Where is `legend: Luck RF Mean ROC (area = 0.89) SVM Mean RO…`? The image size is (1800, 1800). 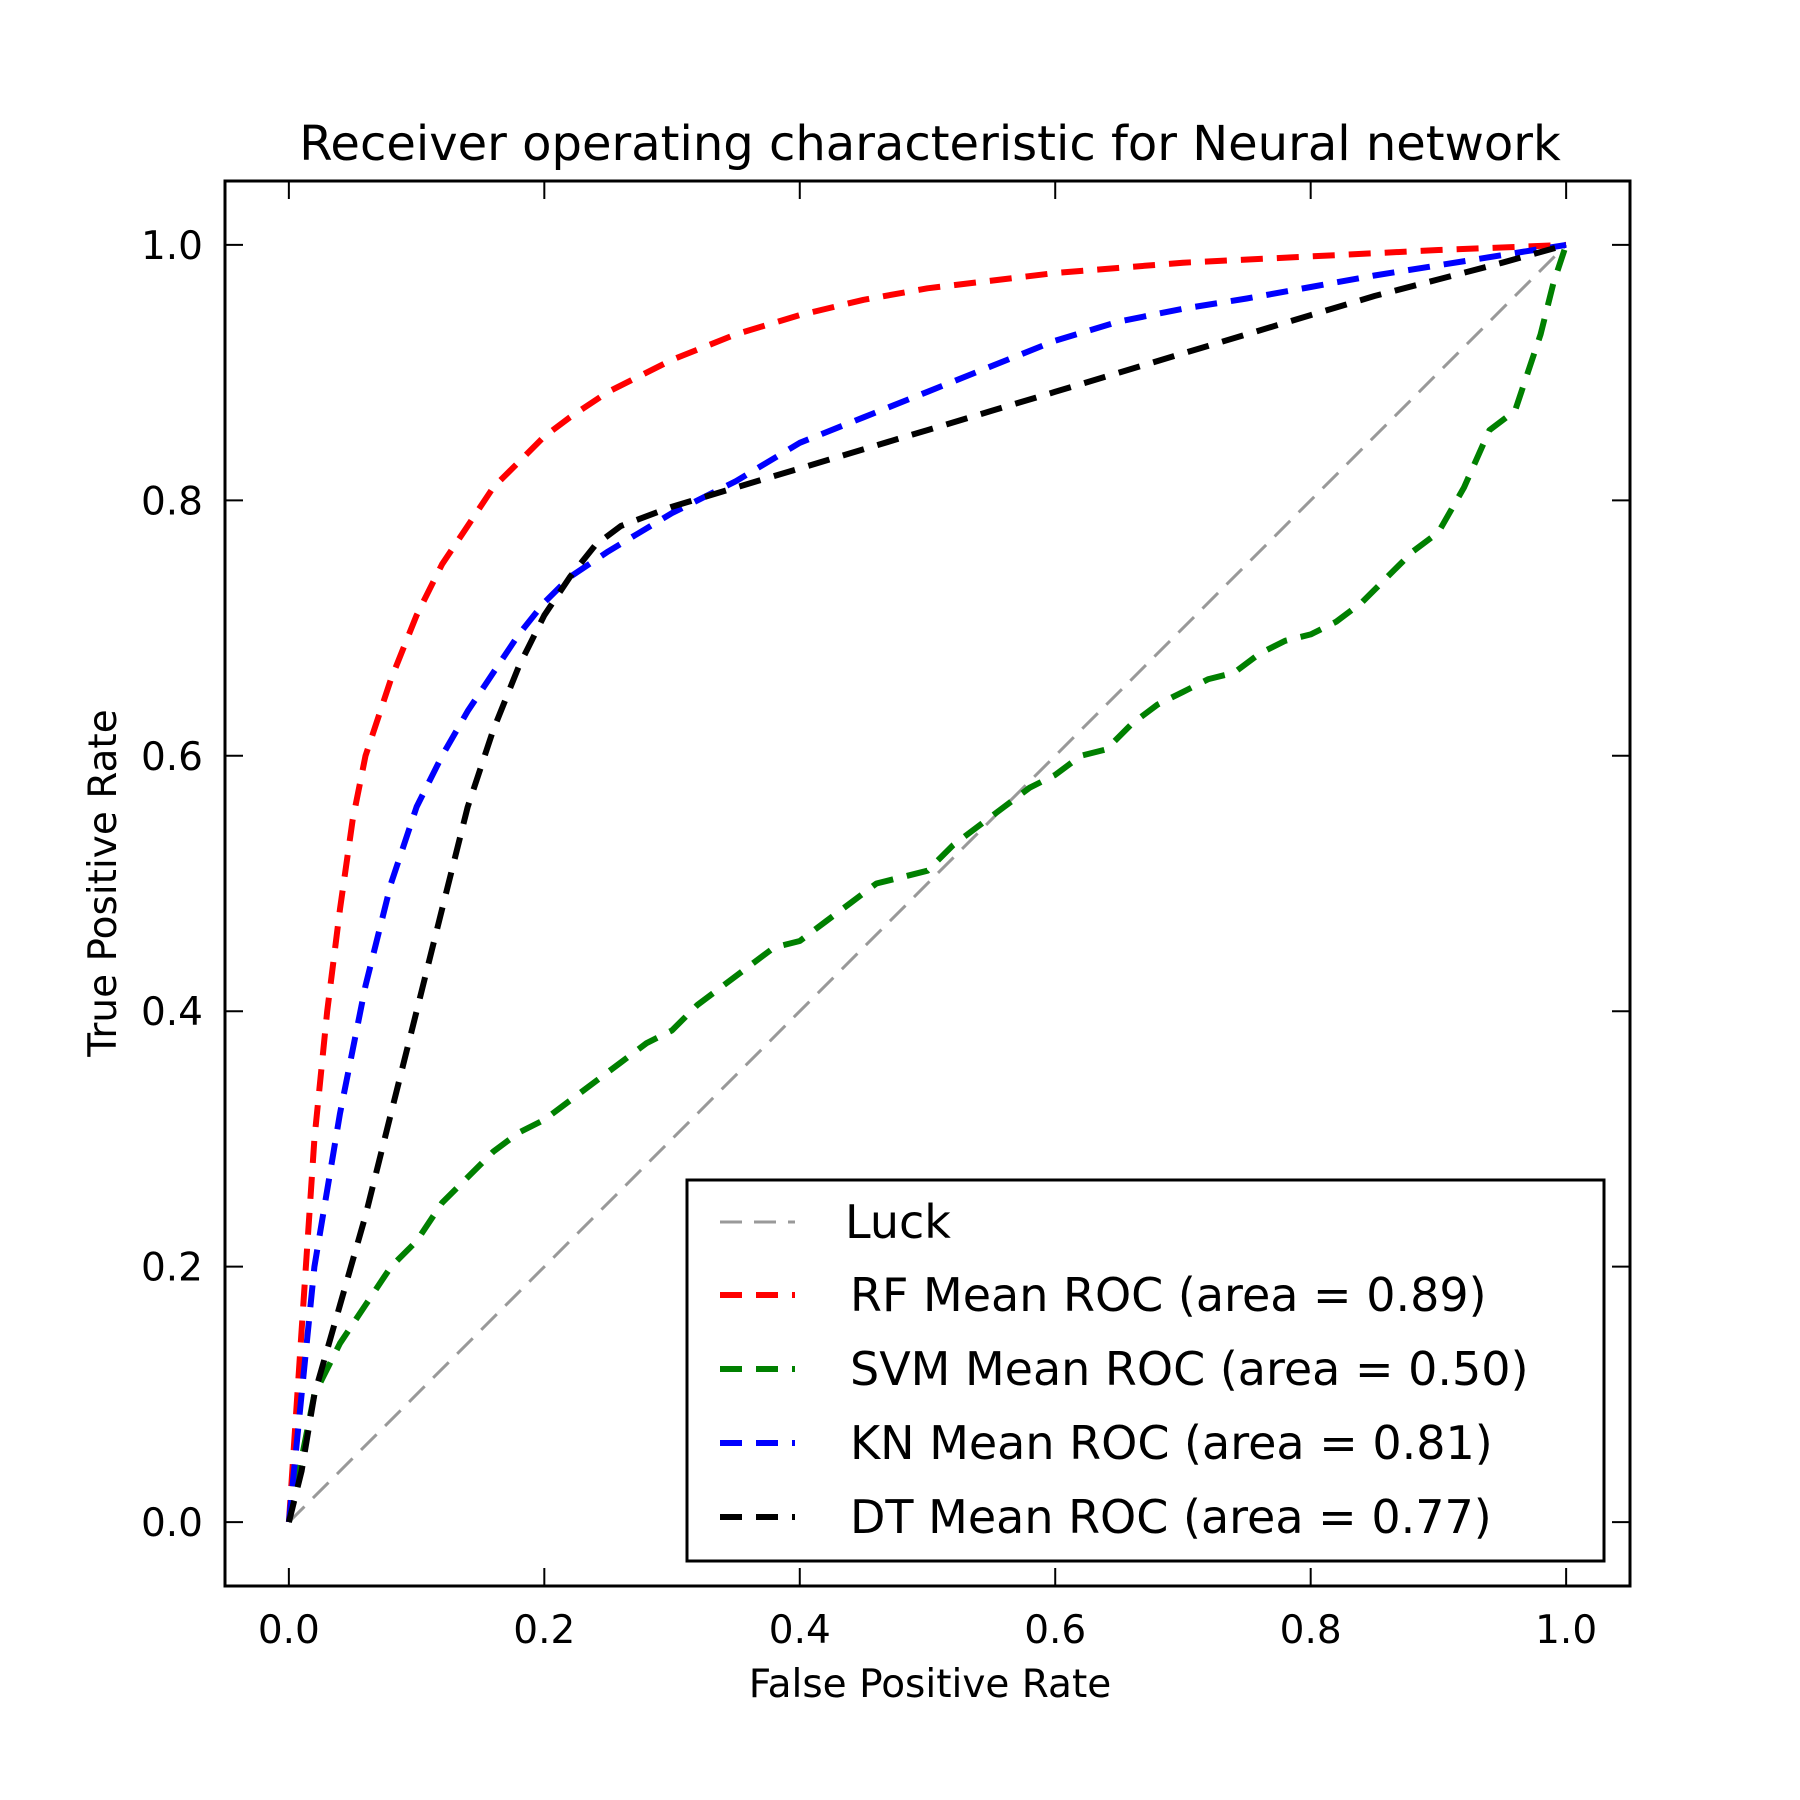
legend: Luck RF Mean ROC (area = 0.89) SVM Mean RO… is located at coordinates (1145, 1370).